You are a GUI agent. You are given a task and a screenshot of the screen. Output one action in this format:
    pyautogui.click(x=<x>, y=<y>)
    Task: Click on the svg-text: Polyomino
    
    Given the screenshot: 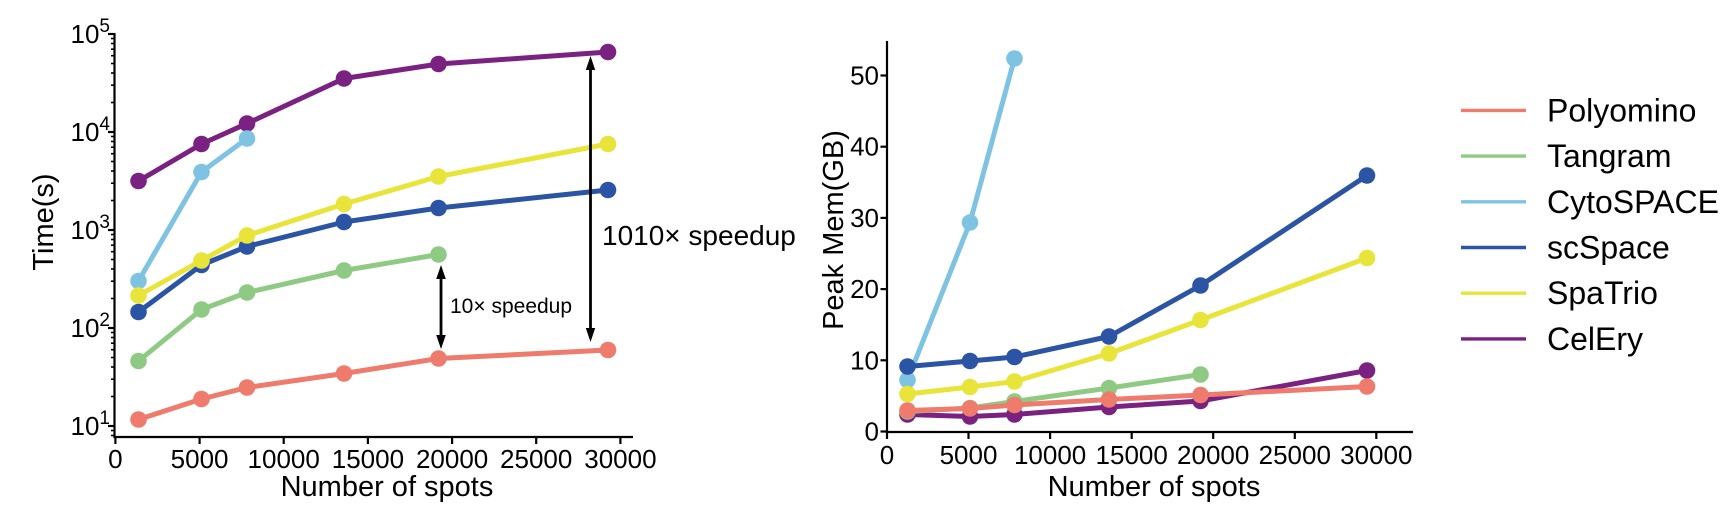 What is the action you would take?
    pyautogui.click(x=1621, y=110)
    